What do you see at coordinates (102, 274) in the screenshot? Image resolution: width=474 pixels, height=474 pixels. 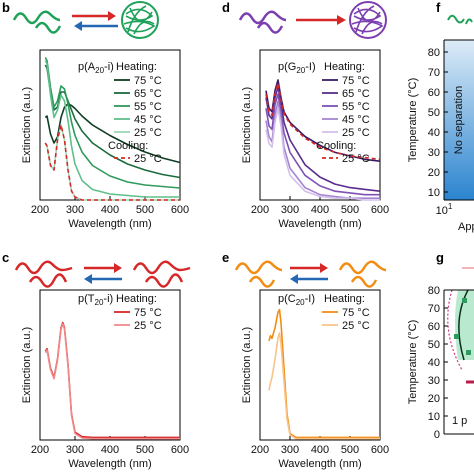 I see `schematic-c` at bounding box center [102, 274].